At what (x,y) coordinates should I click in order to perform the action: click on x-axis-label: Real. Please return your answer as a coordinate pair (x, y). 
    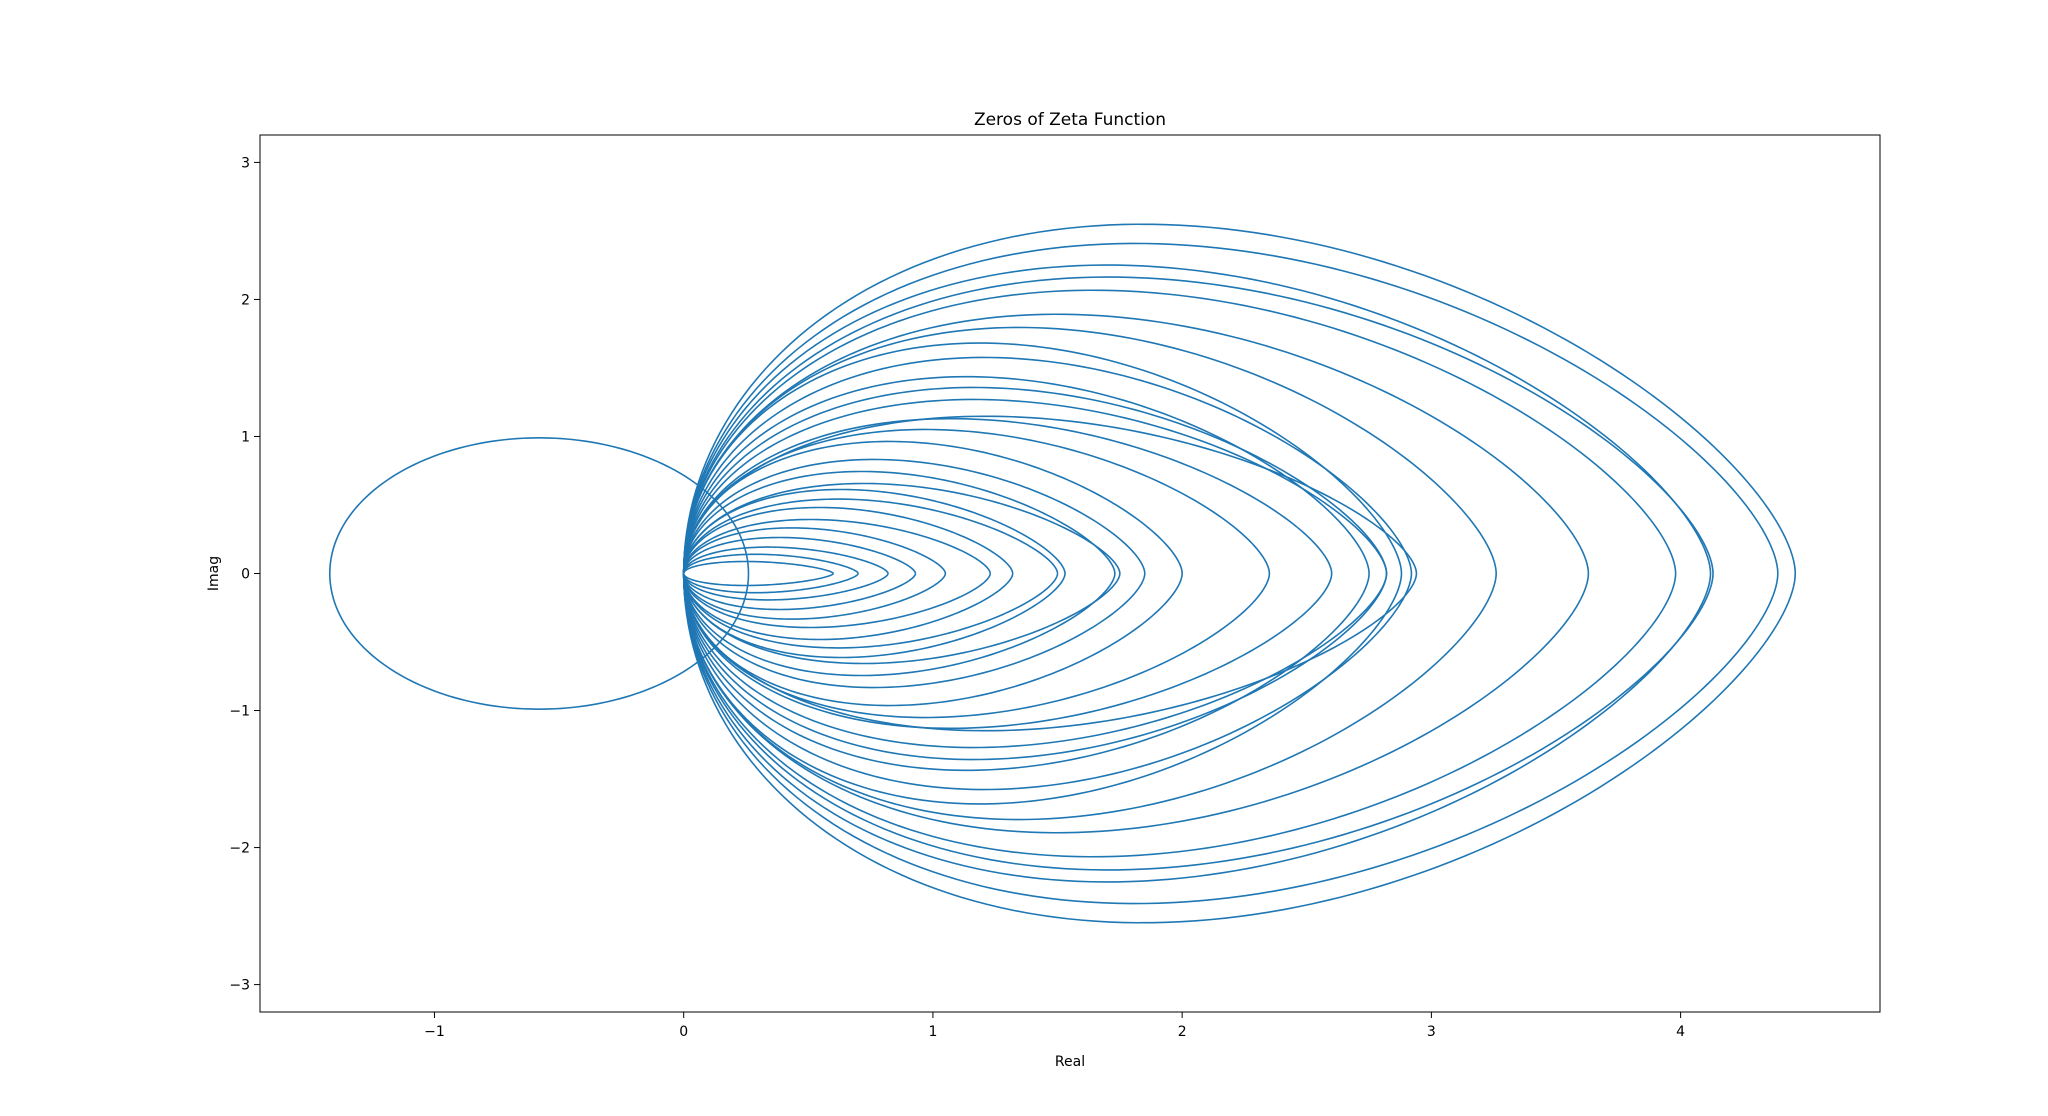
    Looking at the image, I should click on (1070, 1062).